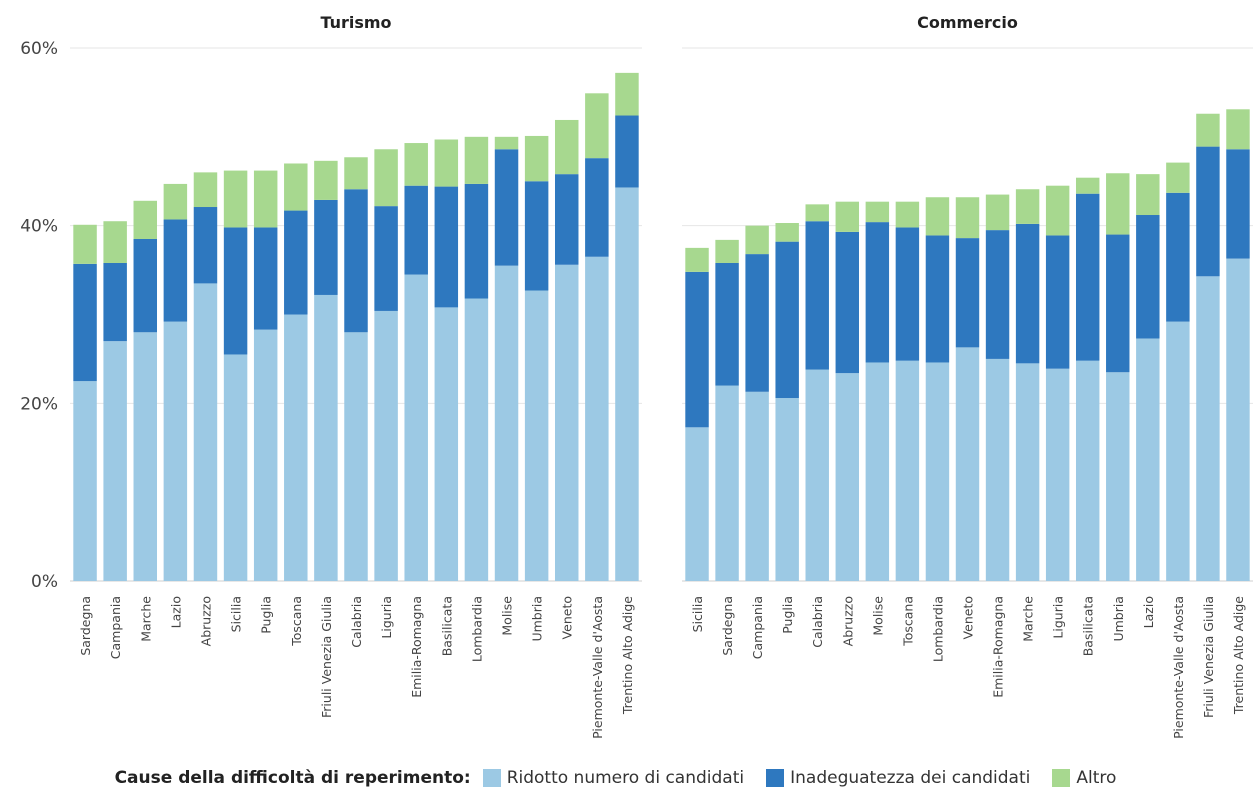 This screenshot has width=1253, height=794. Describe the element at coordinates (907, 621) in the screenshot. I see `x-tick-label: Toscana` at that location.